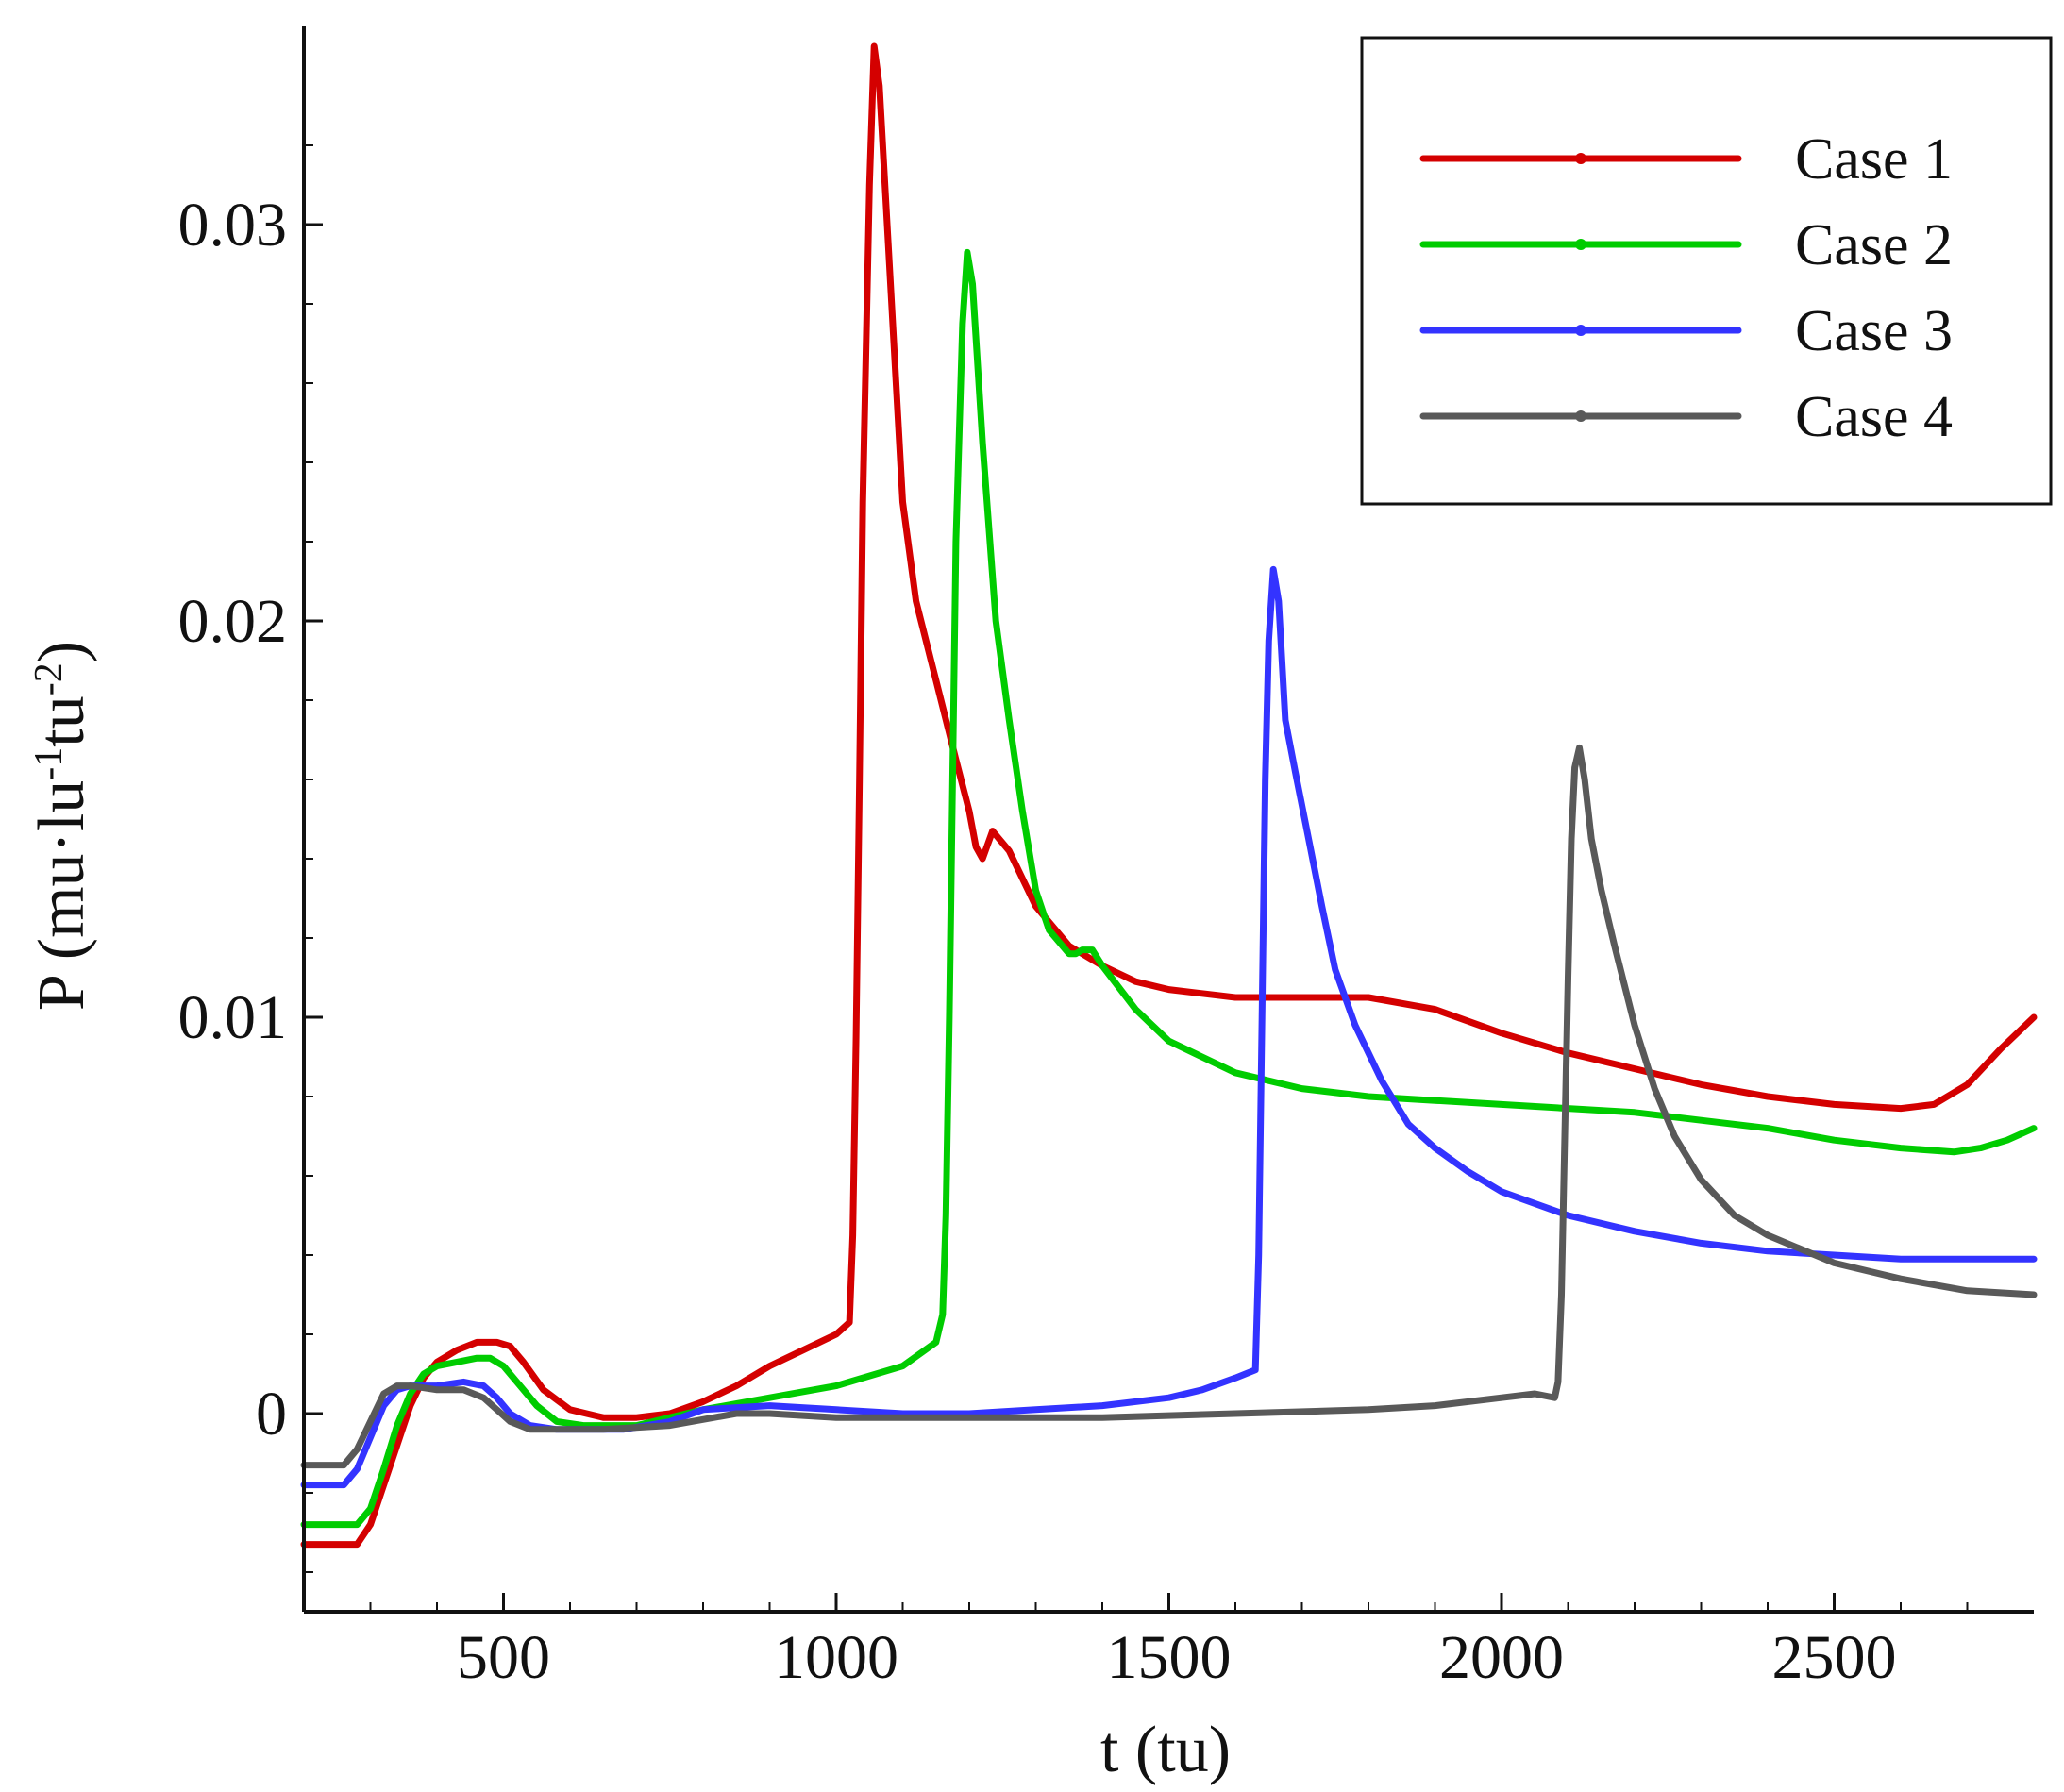  Describe the element at coordinates (61, 826) in the screenshot. I see `y-axis-title: P (mu·lu-1tu-2)` at that location.